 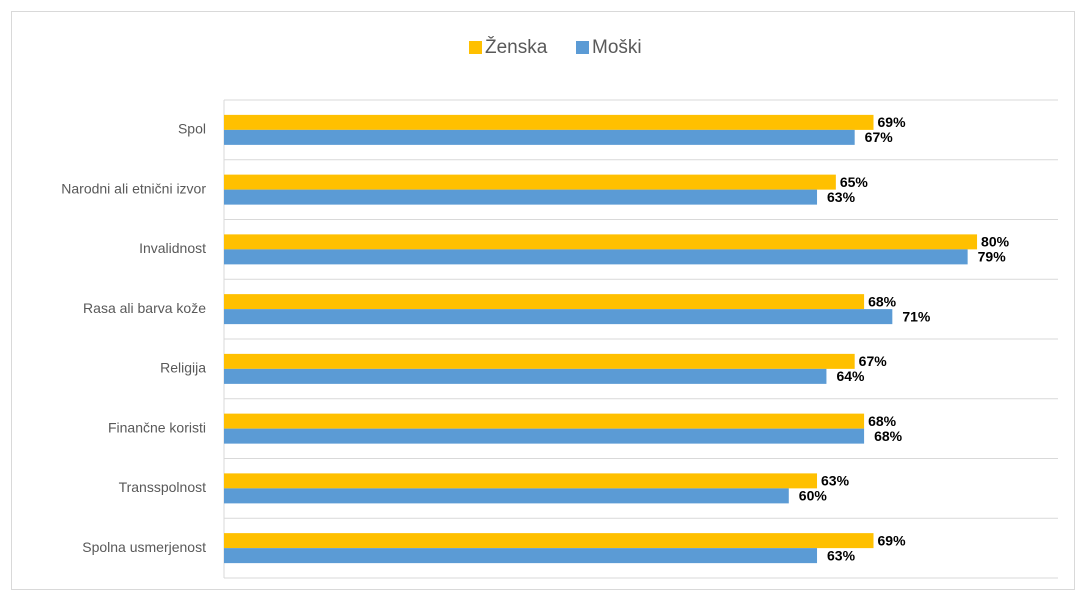 What do you see at coordinates (995, 242) in the screenshot?
I see `value-label: 80%` at bounding box center [995, 242].